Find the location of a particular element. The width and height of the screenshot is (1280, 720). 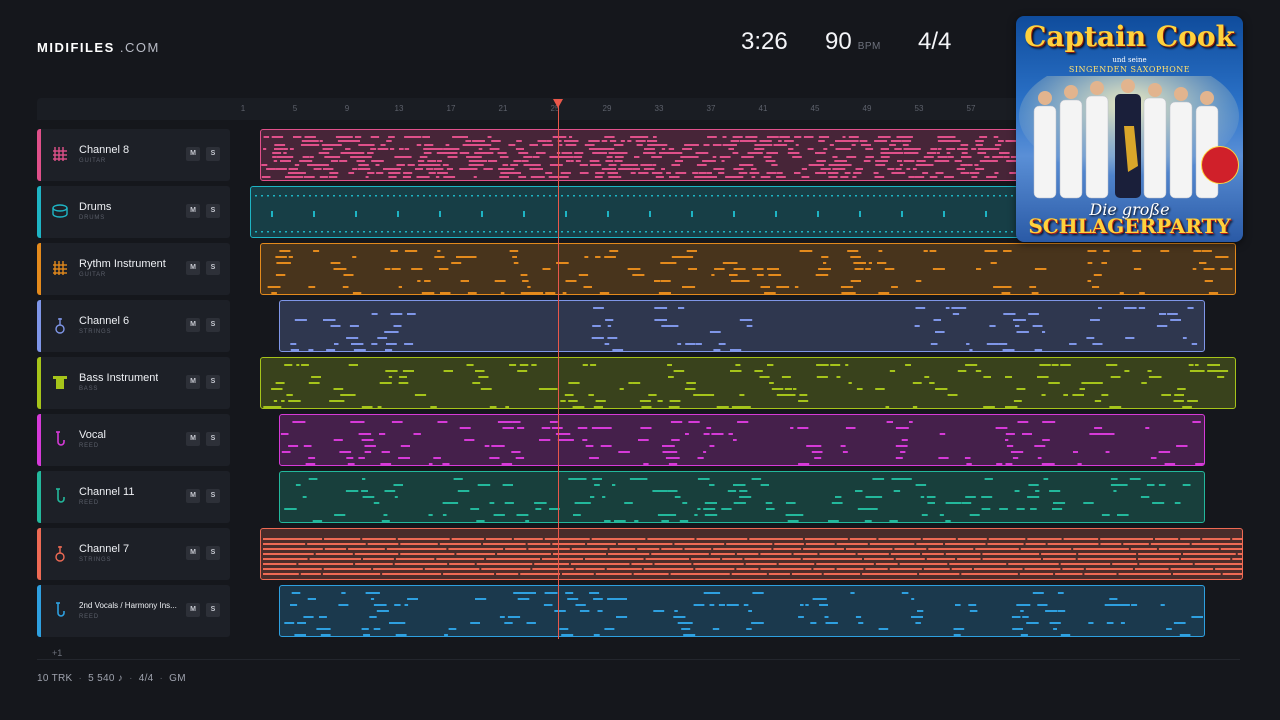

ruler-tick: 29 is located at coordinates (607, 108).